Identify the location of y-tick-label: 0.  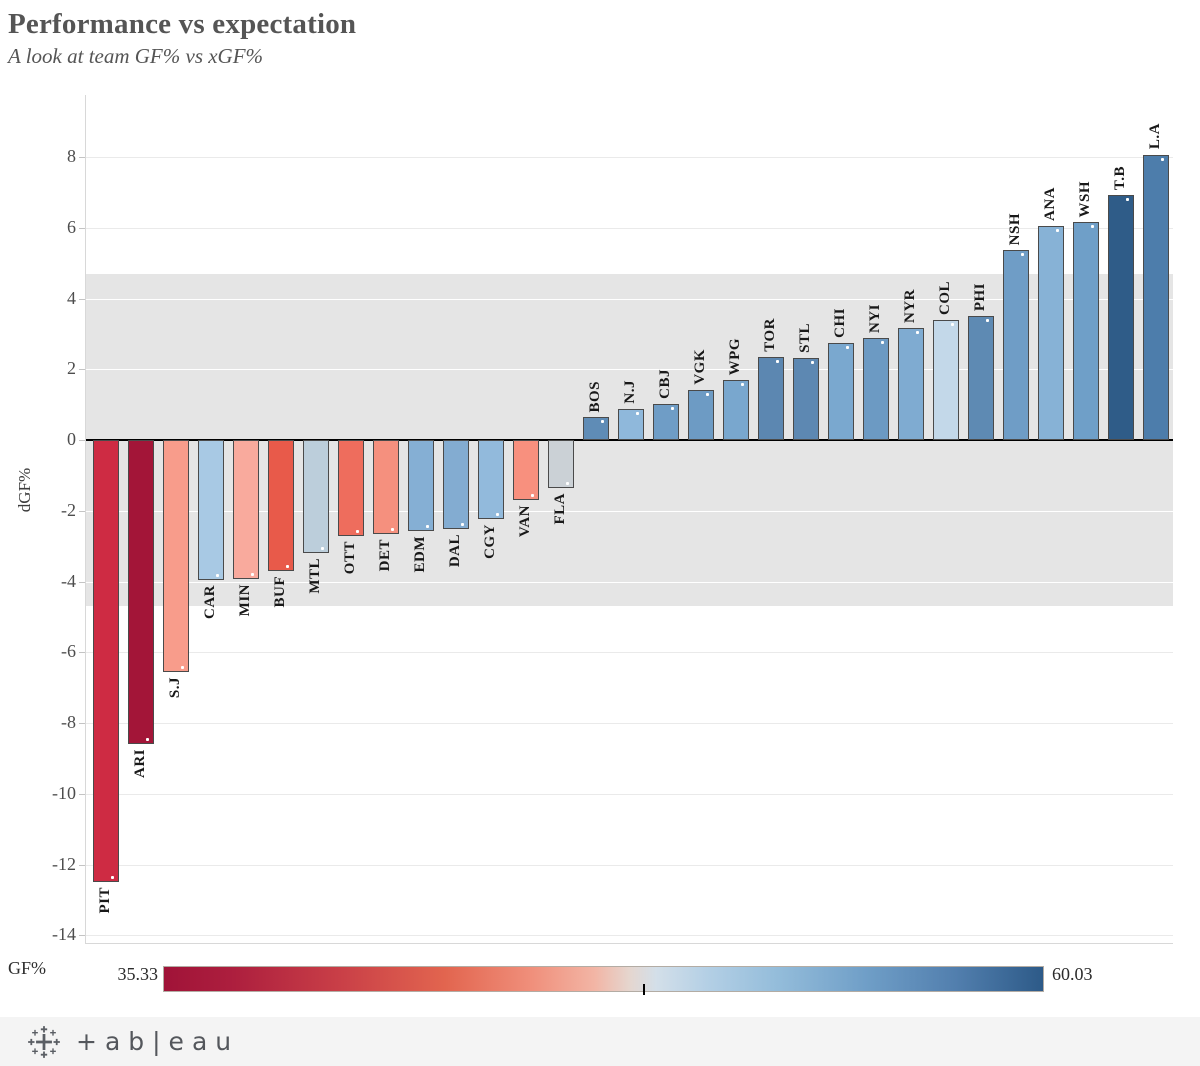
(71, 439).